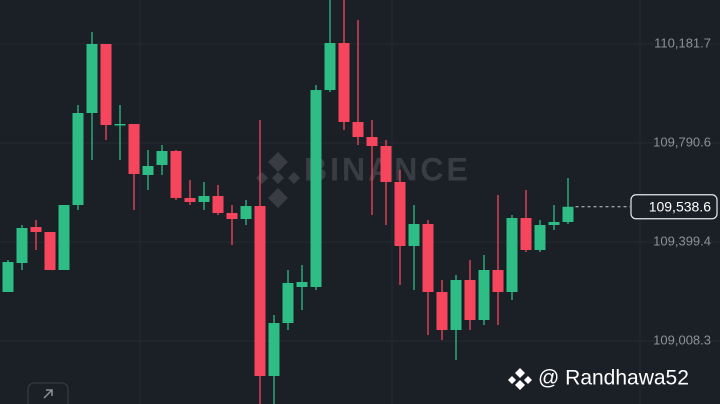  What do you see at coordinates (520, 379) in the screenshot?
I see `credit-logo` at bounding box center [520, 379].